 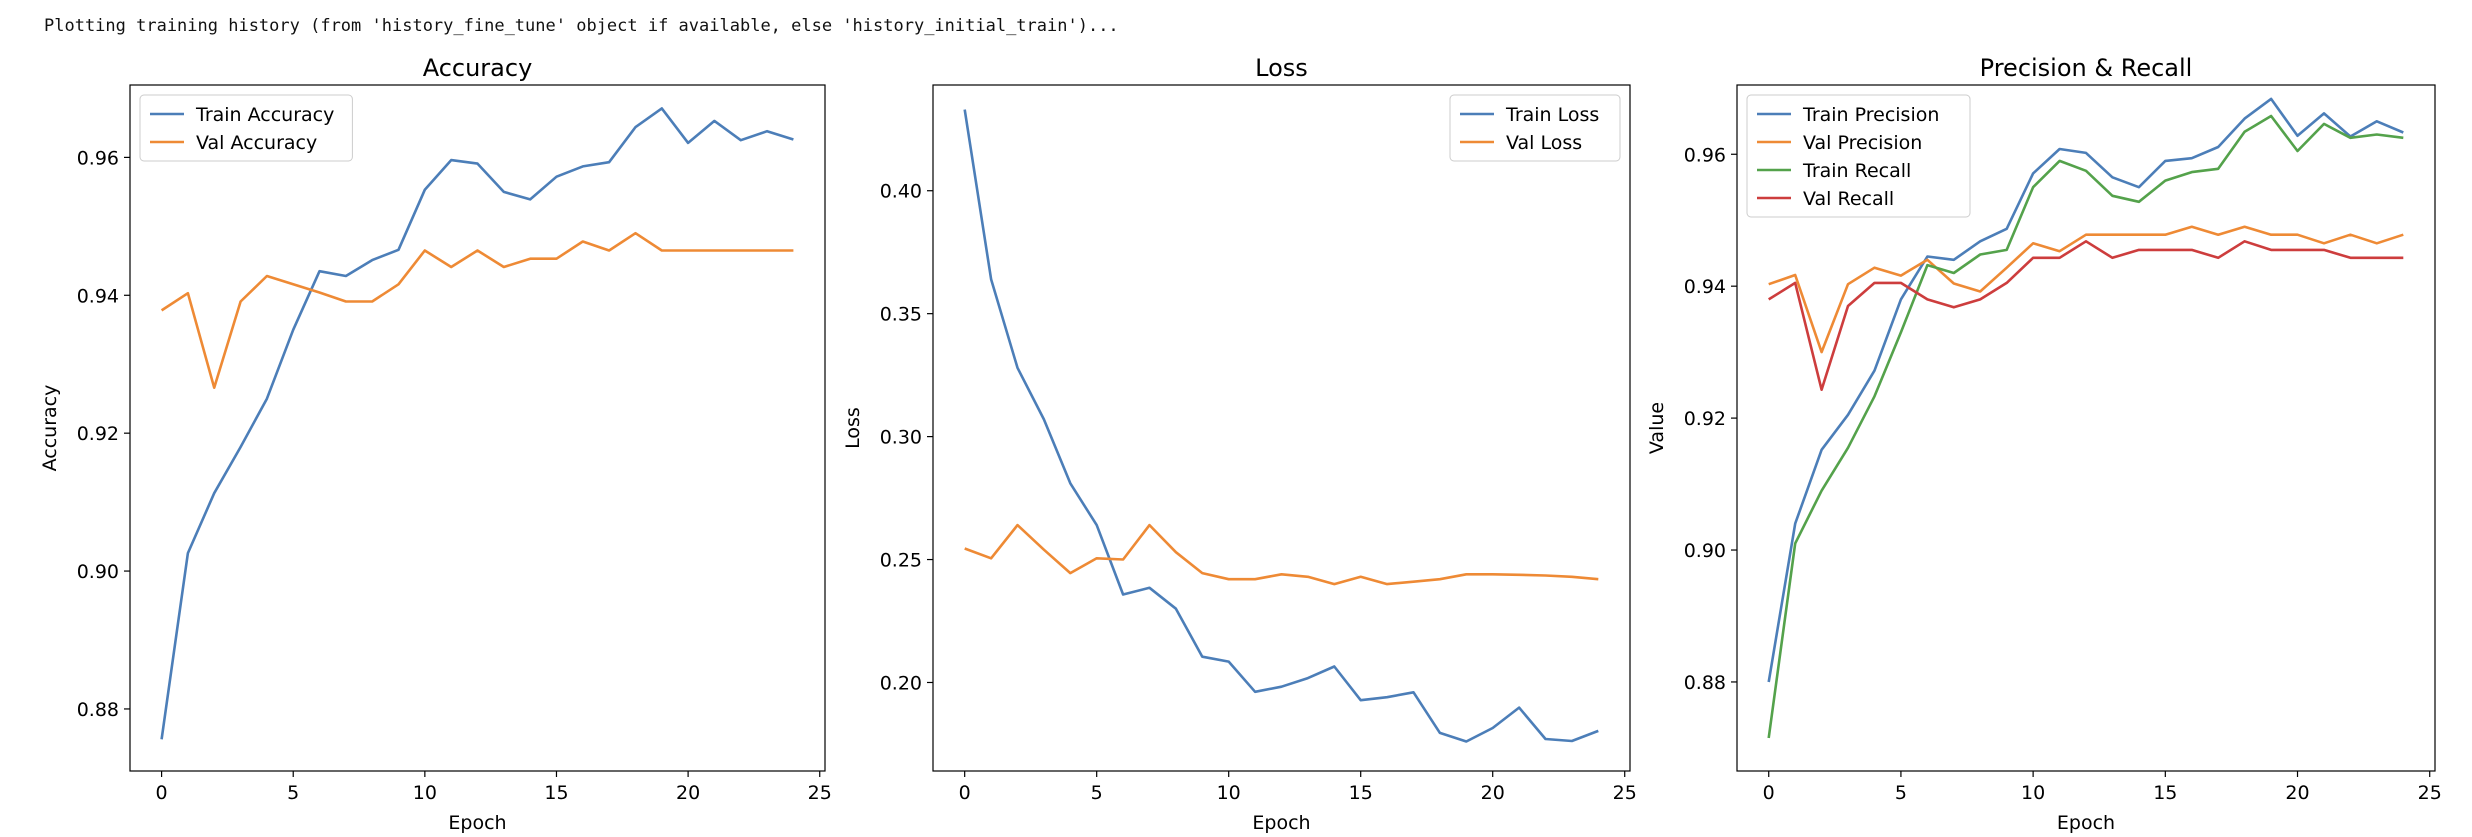 I want to click on chart-title: Accuracy, so click(x=478, y=68).